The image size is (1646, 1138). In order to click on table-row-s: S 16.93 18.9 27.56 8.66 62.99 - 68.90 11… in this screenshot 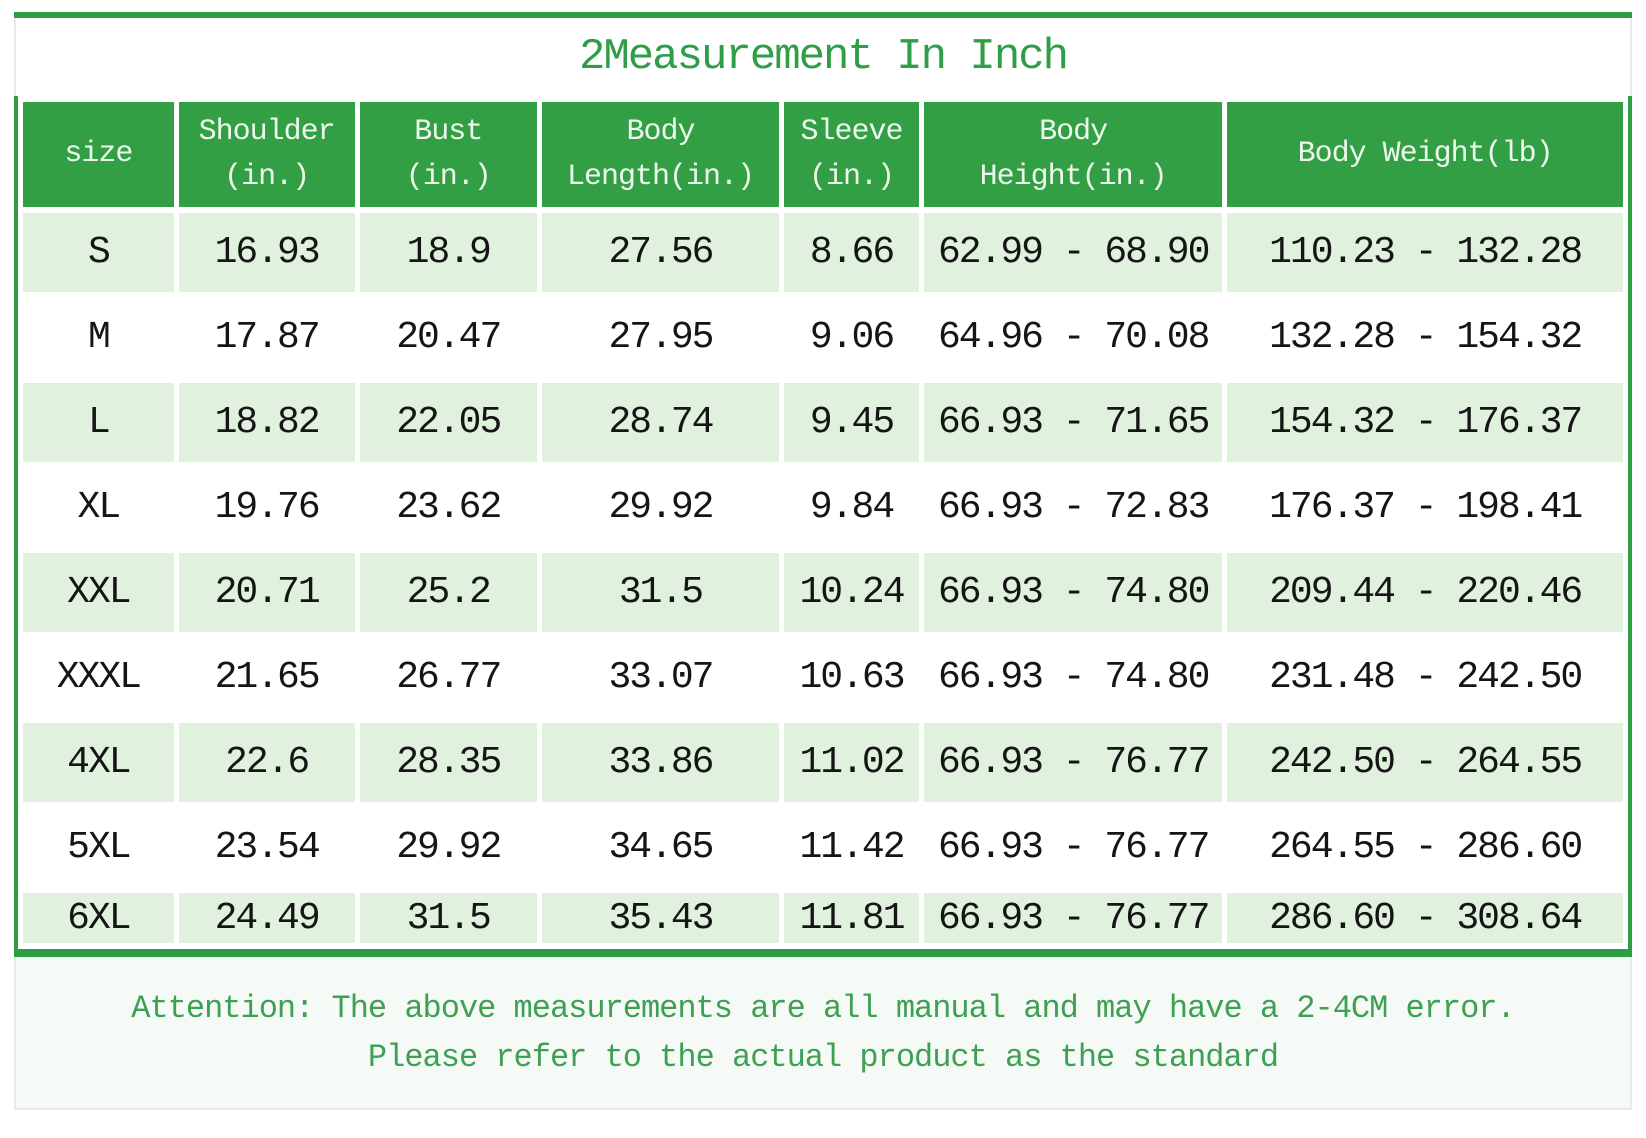, I will do `click(823, 252)`.